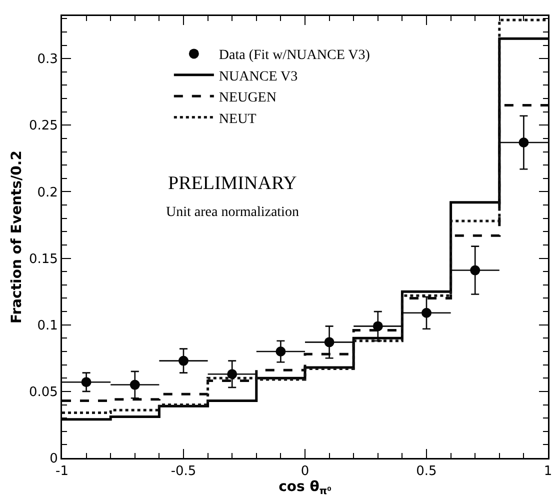  What do you see at coordinates (426, 472) in the screenshot?
I see `x-tick-label: 0.5` at bounding box center [426, 472].